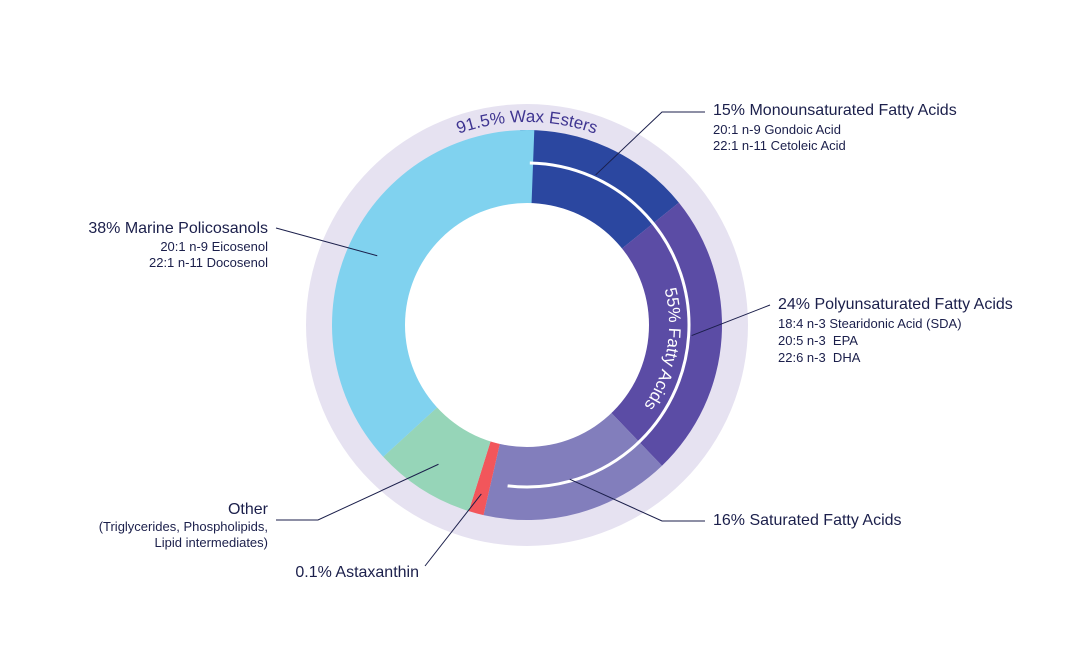 This screenshot has height=661, width=1081. Describe the element at coordinates (208, 262) in the screenshot. I see `label-policosanols-detail: 22:1 n-11 Docosenol` at that location.